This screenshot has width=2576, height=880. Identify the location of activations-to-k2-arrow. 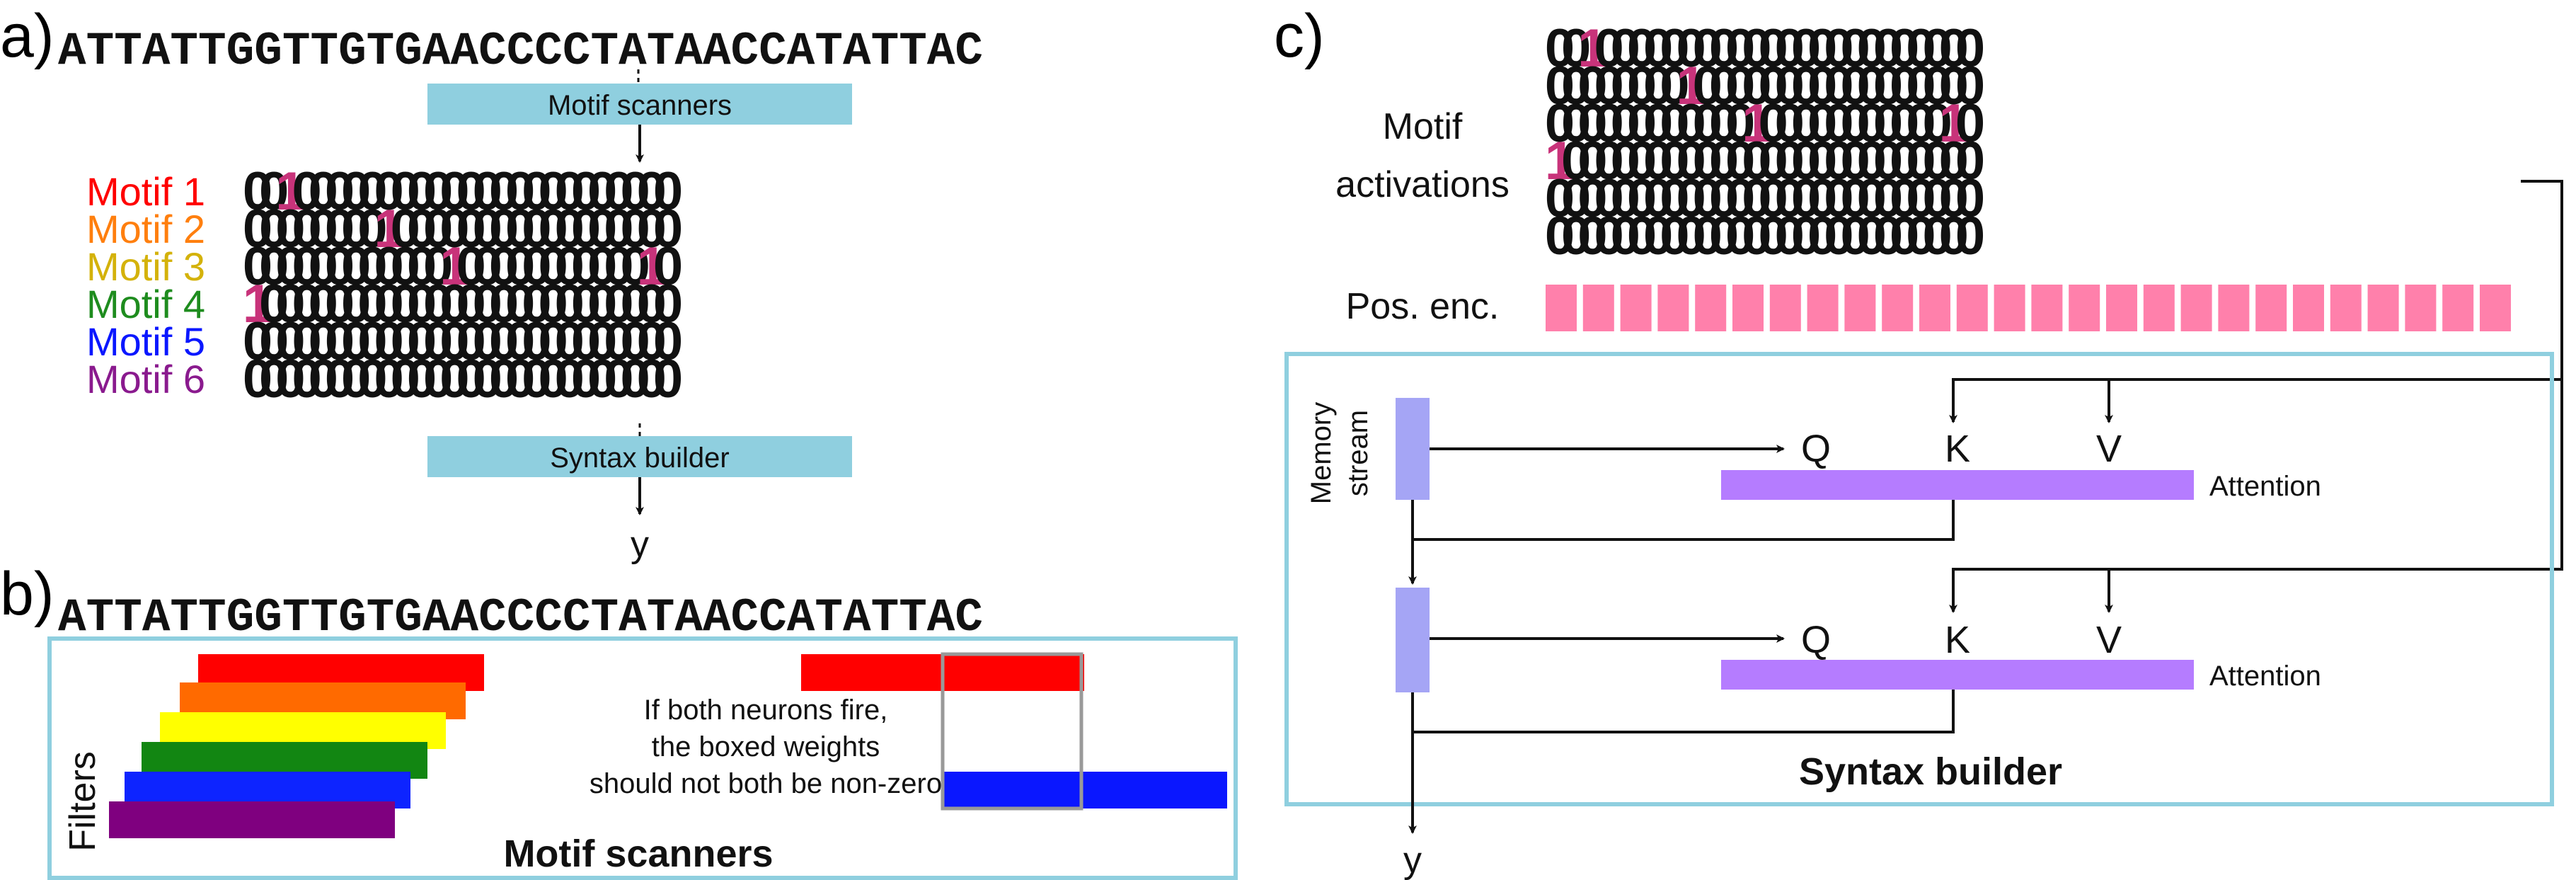
(2256, 496).